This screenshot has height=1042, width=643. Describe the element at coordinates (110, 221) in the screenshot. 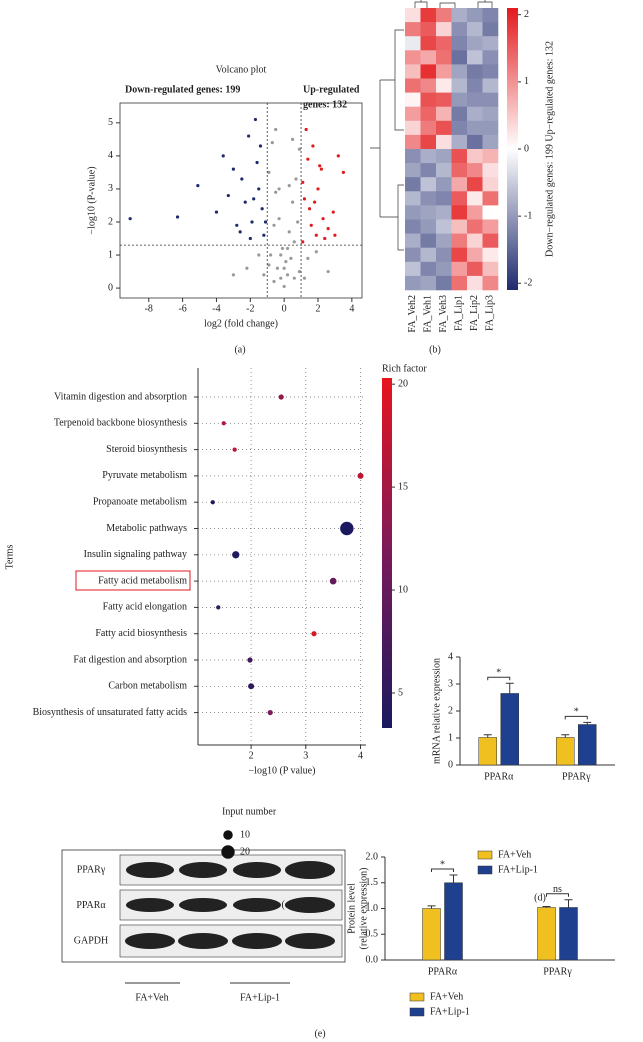

I see `y-tick-label: 2` at that location.